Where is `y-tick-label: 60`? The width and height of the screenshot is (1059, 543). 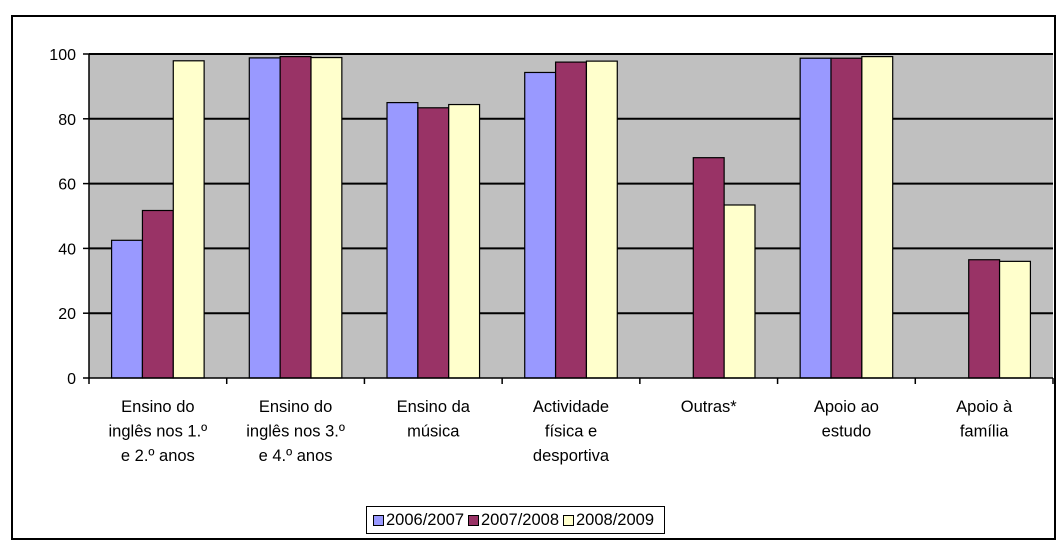 y-tick-label: 60 is located at coordinates (67, 185).